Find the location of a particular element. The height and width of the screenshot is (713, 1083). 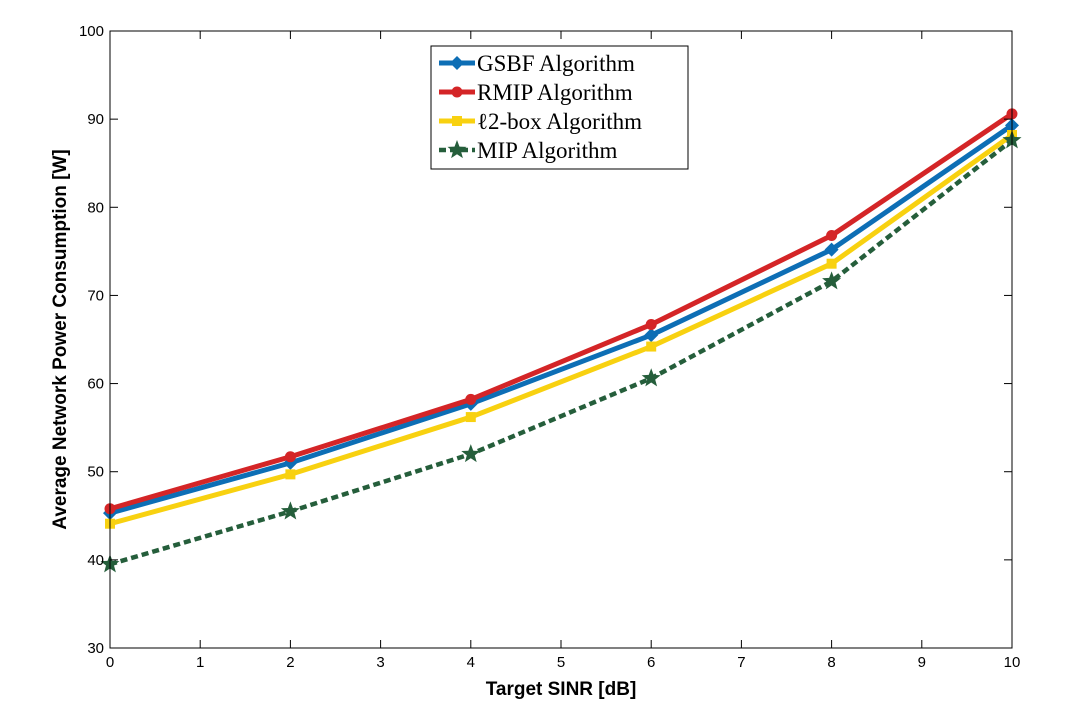

y-tick-label: 50 is located at coordinates (95, 472).